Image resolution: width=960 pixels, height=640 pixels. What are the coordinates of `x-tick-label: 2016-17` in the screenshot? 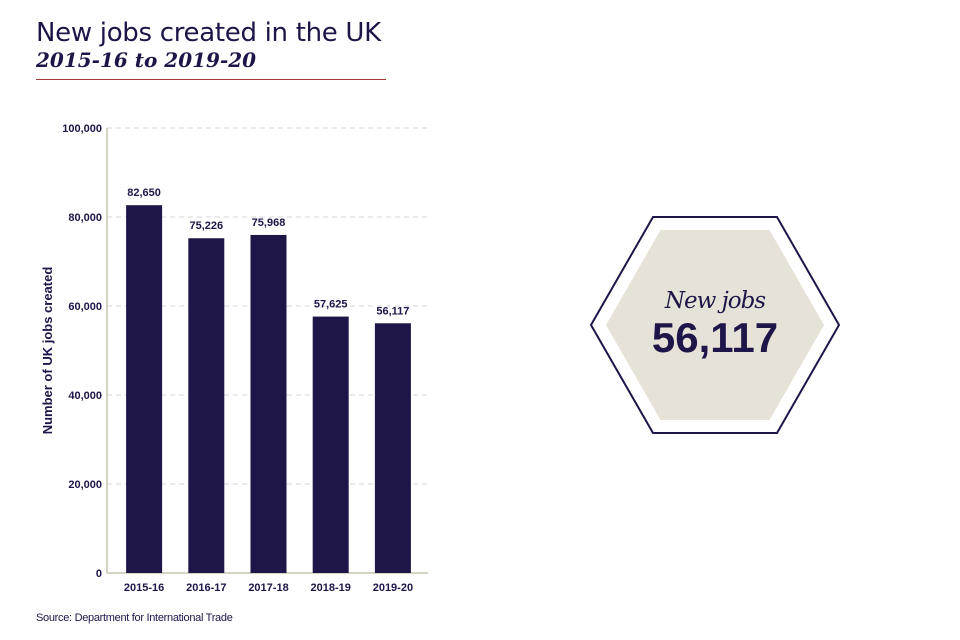 It's located at (206, 588).